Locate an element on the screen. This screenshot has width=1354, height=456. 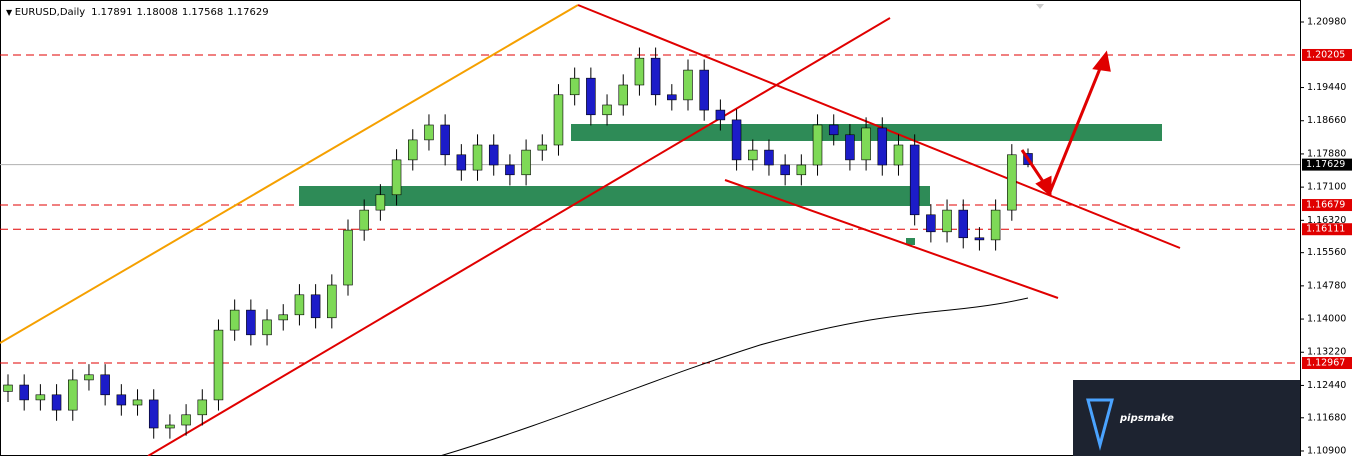
y-tick-label: 1.12440 is located at coordinates (1326, 385).